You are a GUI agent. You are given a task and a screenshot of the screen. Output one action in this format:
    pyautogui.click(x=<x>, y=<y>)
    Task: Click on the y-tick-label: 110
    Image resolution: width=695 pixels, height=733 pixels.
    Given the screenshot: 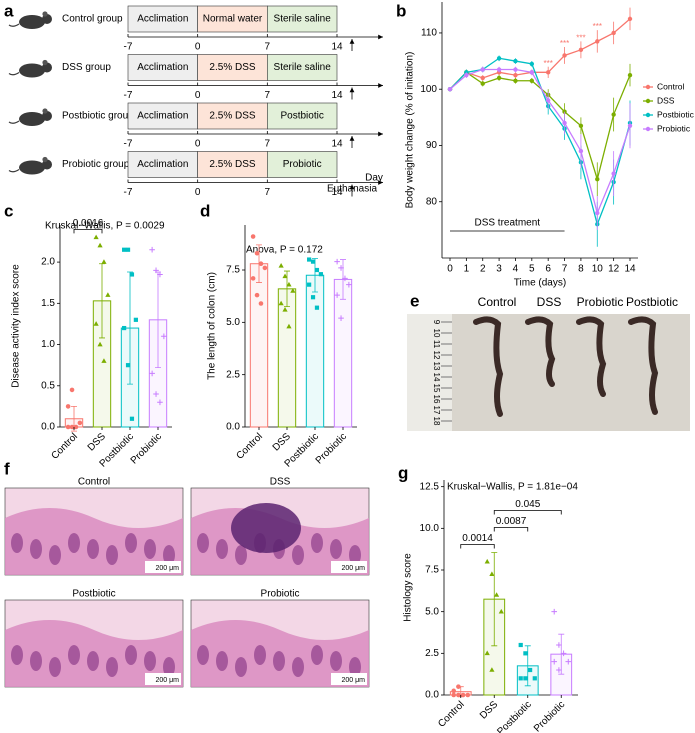 What is the action you would take?
    pyautogui.click(x=429, y=33)
    